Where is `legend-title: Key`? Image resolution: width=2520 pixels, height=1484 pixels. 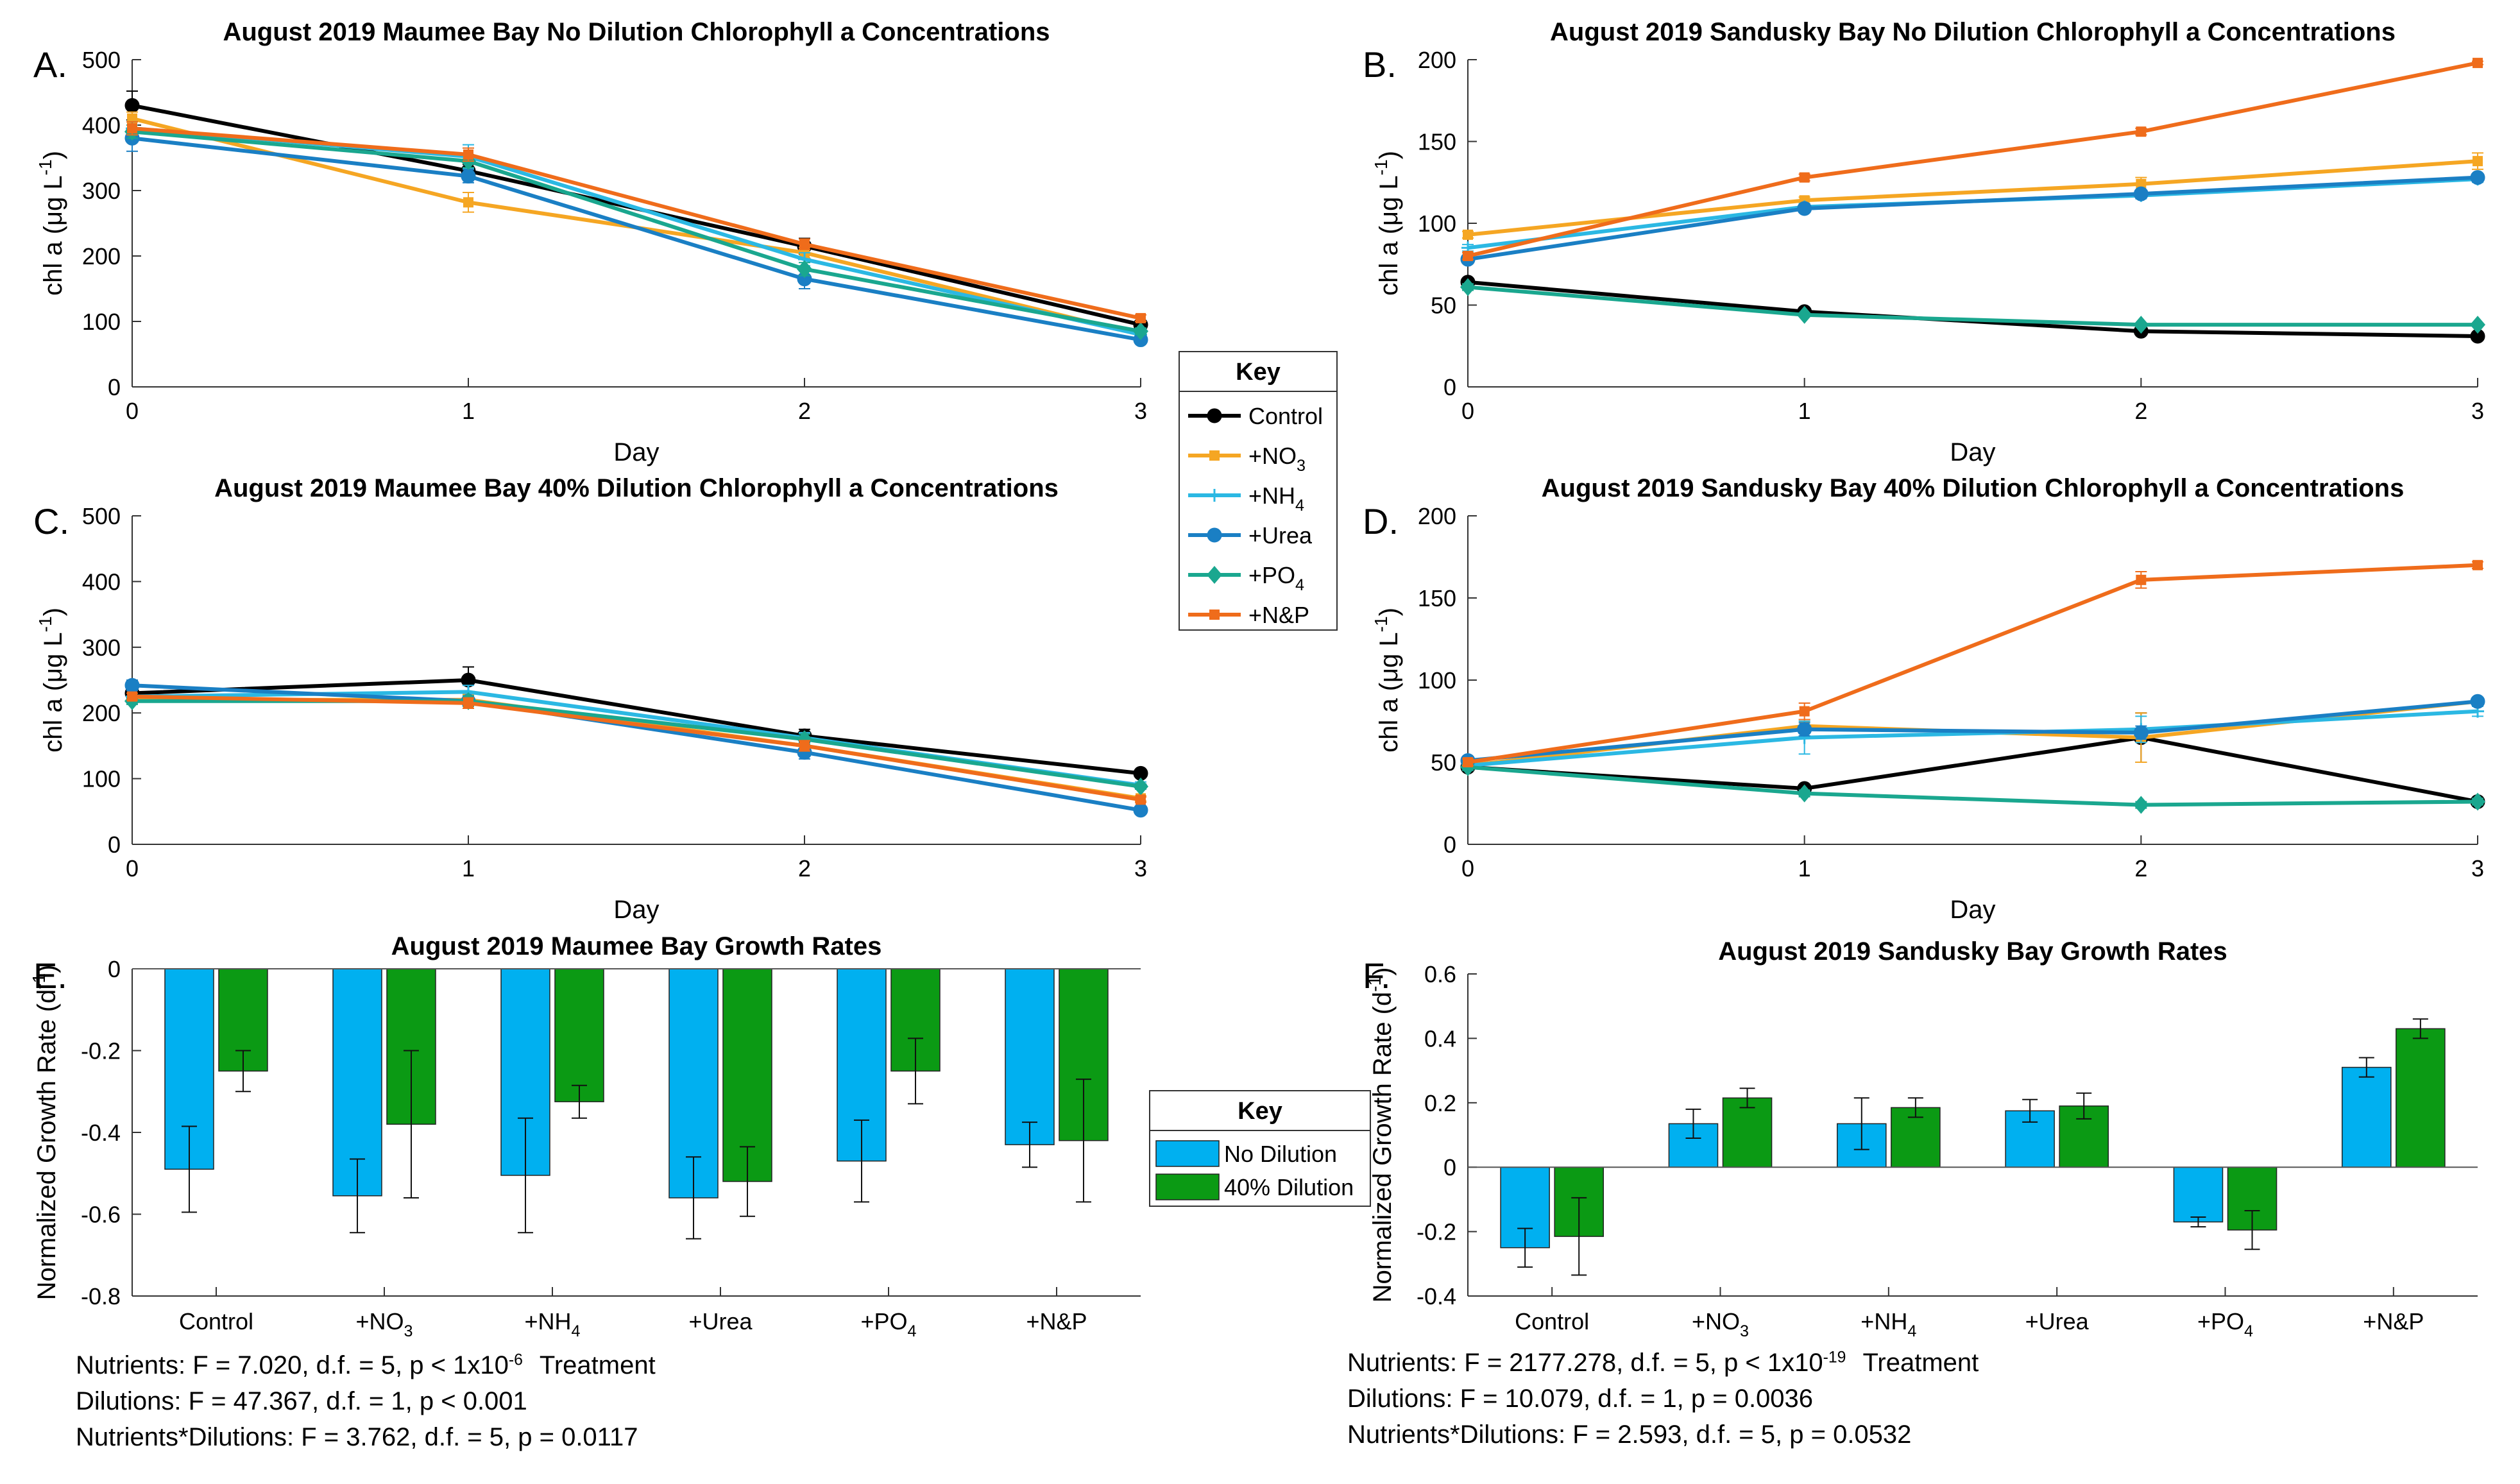 legend-title: Key is located at coordinates (1260, 1112).